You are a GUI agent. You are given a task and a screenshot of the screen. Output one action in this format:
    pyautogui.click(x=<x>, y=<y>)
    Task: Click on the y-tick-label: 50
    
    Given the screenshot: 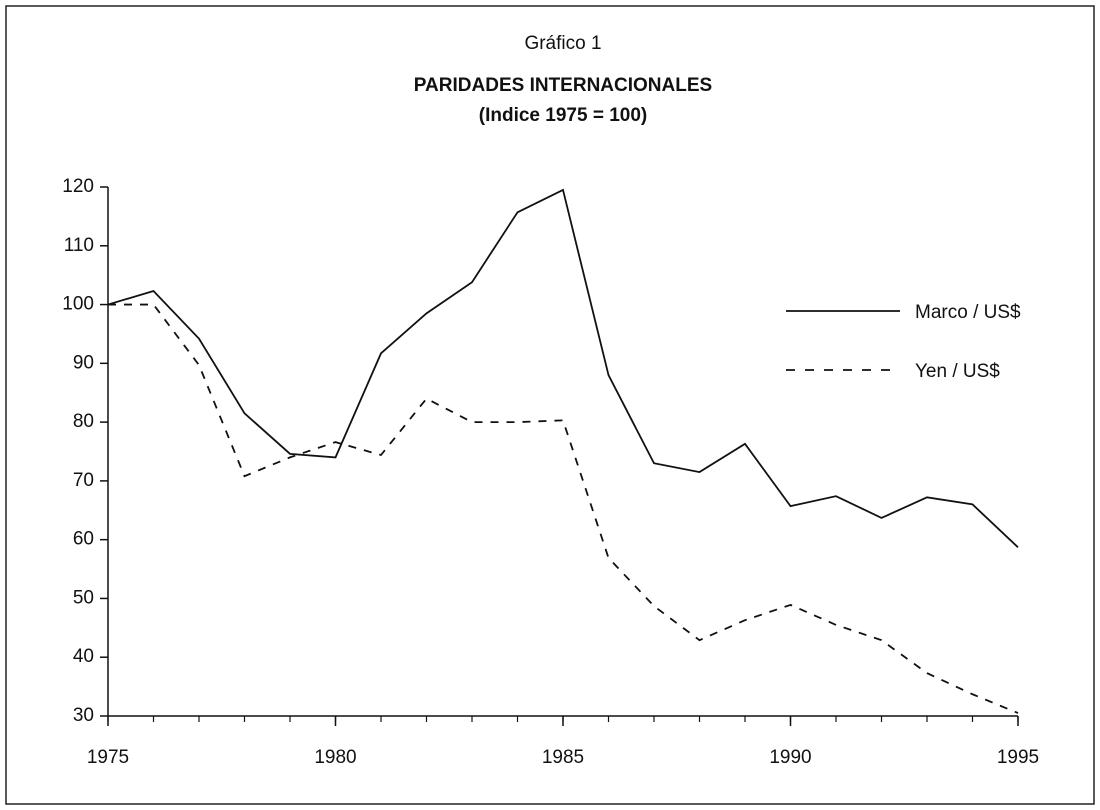 What is the action you would take?
    pyautogui.click(x=83, y=597)
    